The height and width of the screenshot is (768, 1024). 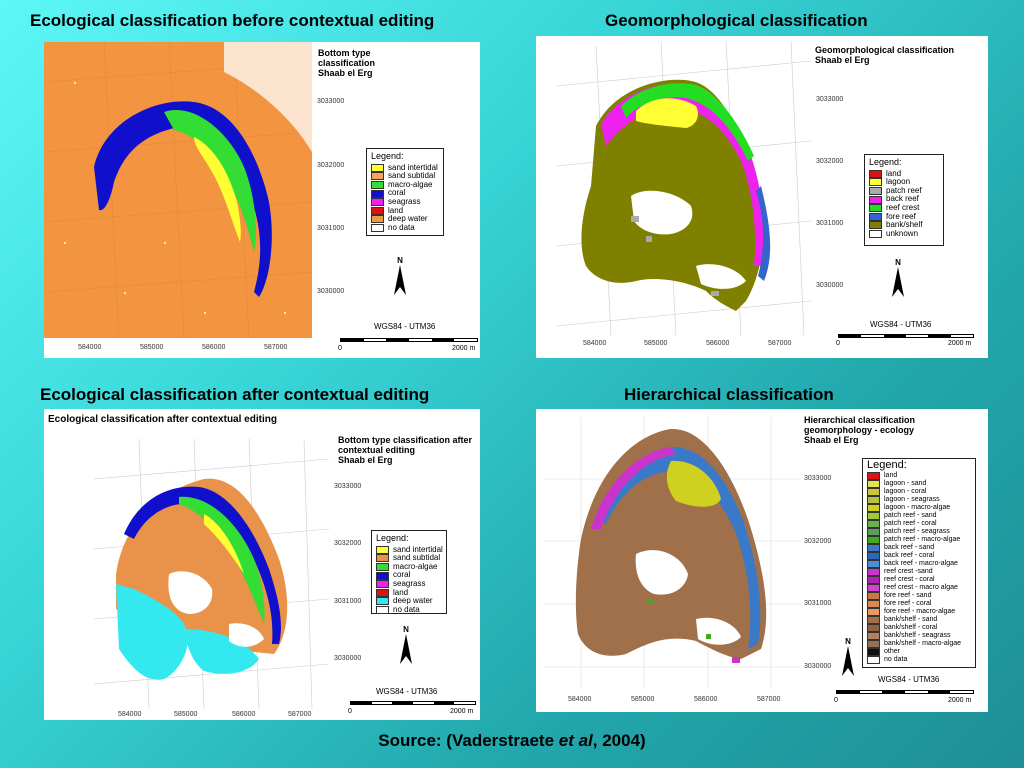 I want to click on legend-label: bank/shelf, so click(x=904, y=225).